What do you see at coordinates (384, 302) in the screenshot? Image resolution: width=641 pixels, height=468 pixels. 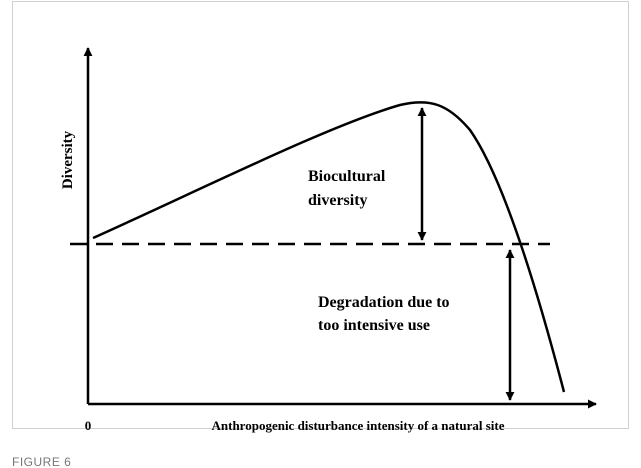 I see `annotation-line: Degradation due to` at bounding box center [384, 302].